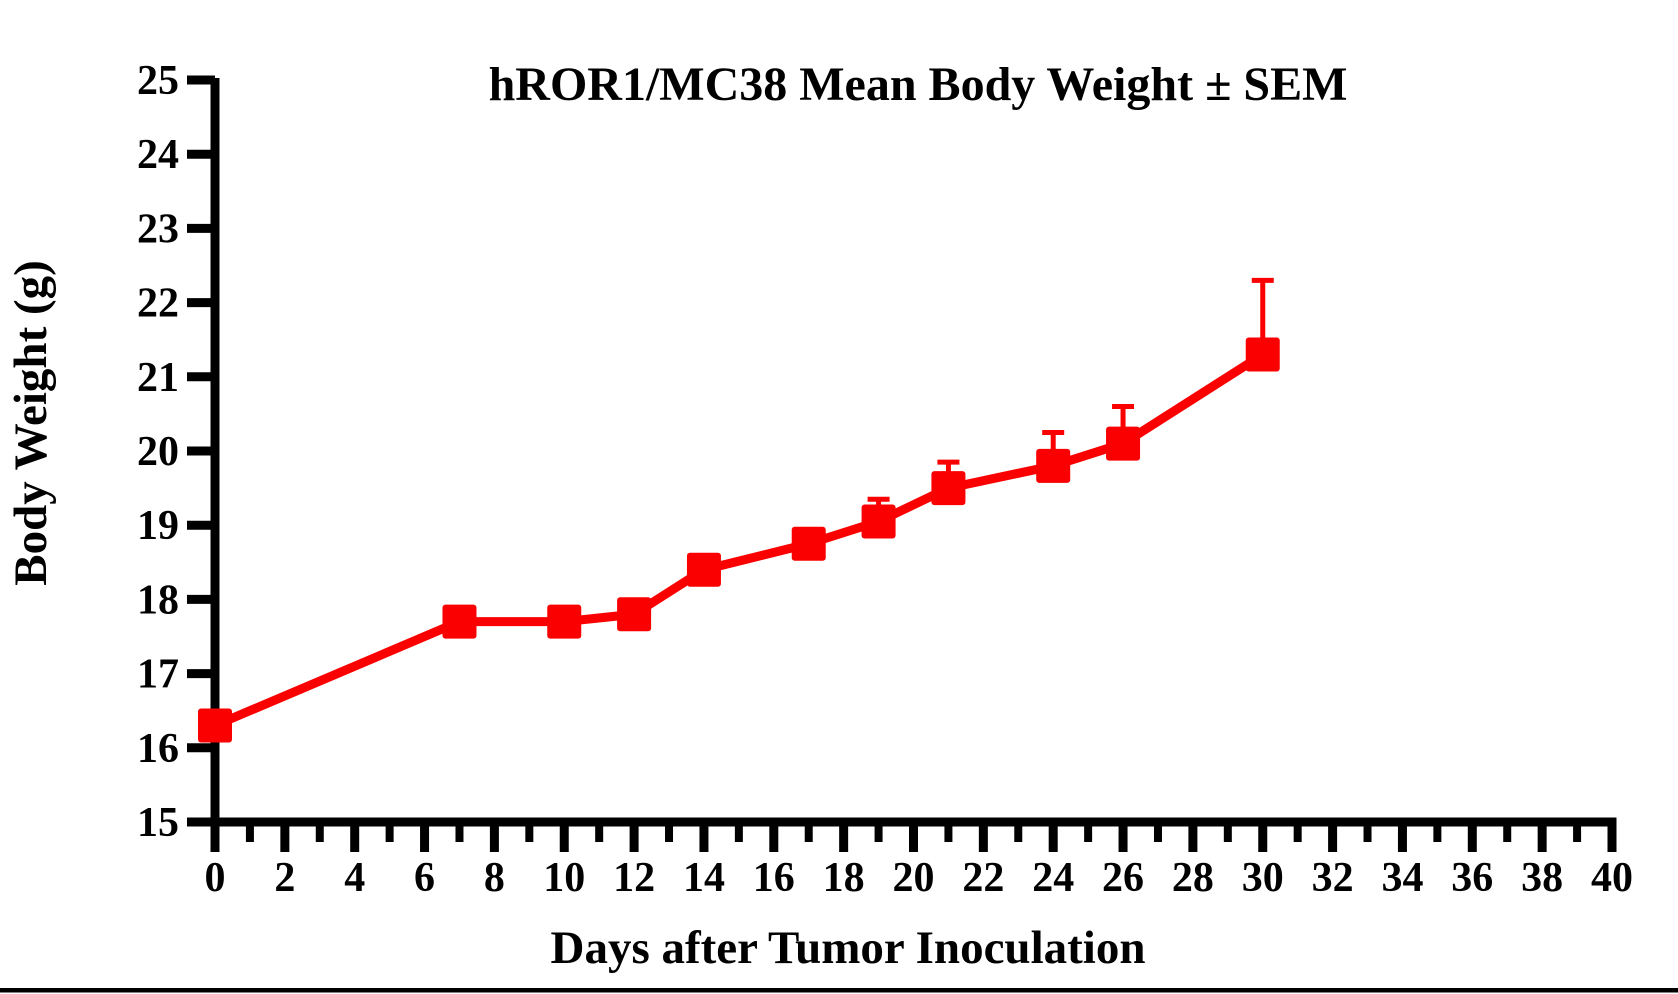 The height and width of the screenshot is (994, 1678). What do you see at coordinates (215, 878) in the screenshot?
I see `x-tick-label: 0` at bounding box center [215, 878].